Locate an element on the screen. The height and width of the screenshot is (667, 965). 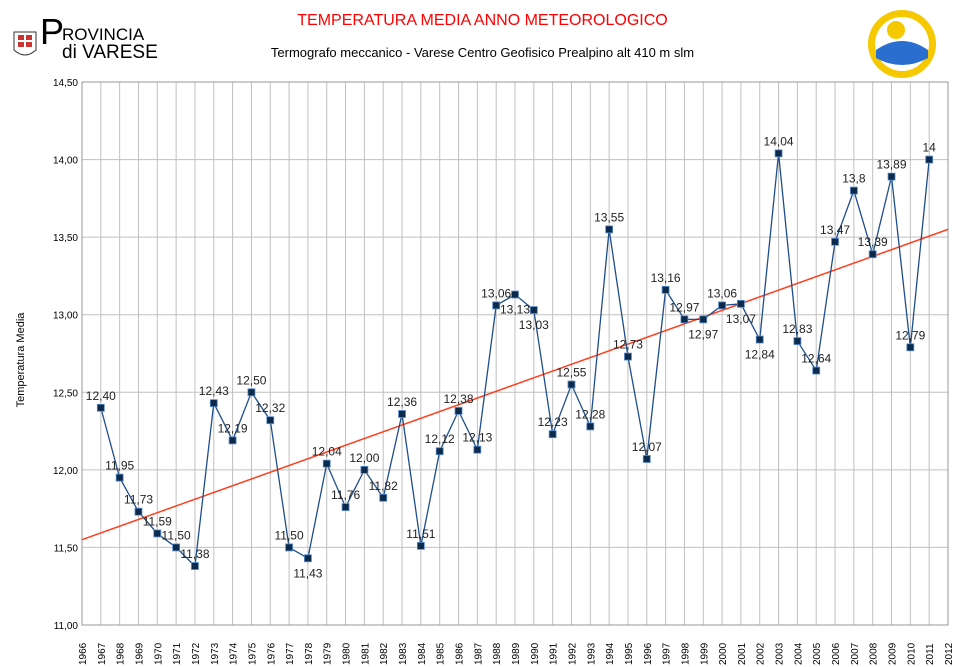
y-tick-label: 12,50 is located at coordinates (65, 393).